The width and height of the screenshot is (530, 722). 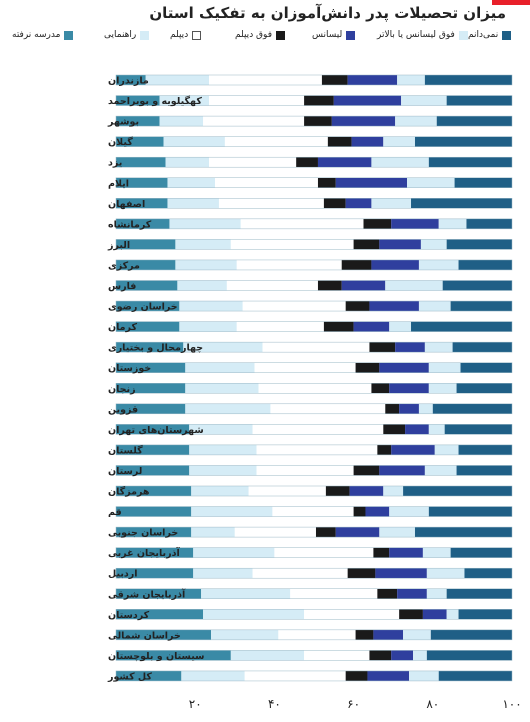 What do you see at coordinates (253, 35) in the screenshot?
I see `legend-label-3: فوق دیپلم` at bounding box center [253, 35].